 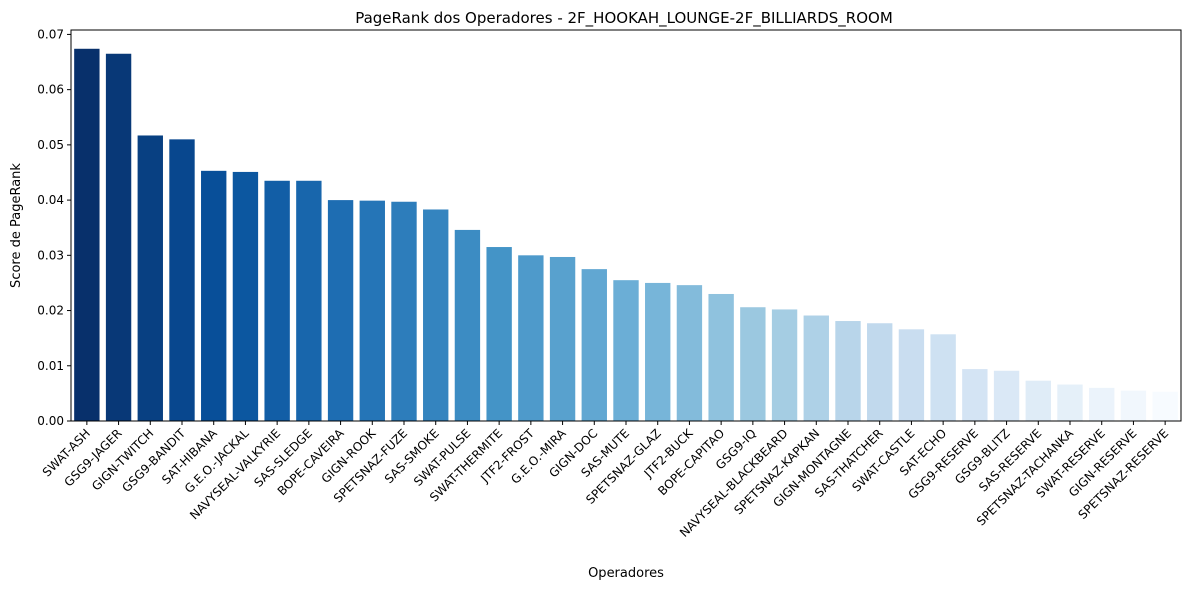 I want to click on bar-swat-ash, so click(x=87, y=234).